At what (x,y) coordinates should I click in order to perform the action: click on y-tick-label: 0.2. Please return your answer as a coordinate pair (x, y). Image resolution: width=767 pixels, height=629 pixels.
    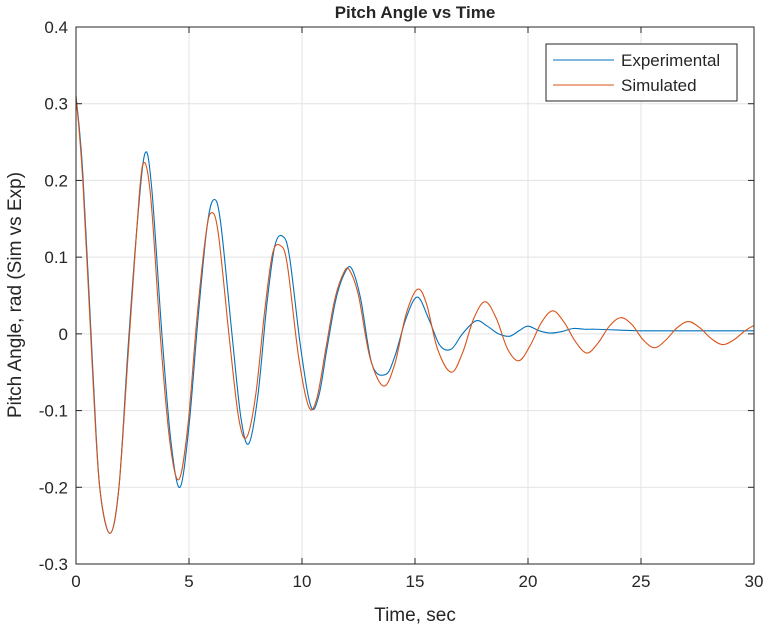
    Looking at the image, I should click on (56, 180).